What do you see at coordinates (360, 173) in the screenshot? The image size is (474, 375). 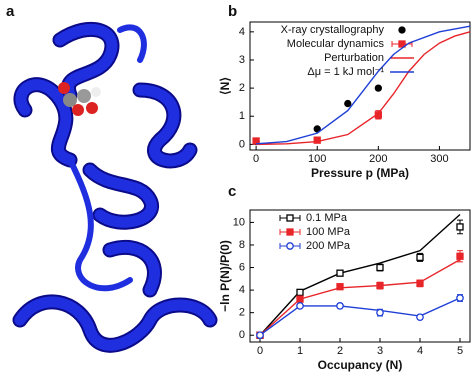 I see `x-axis-label: Pressure p (MPa)` at bounding box center [360, 173].